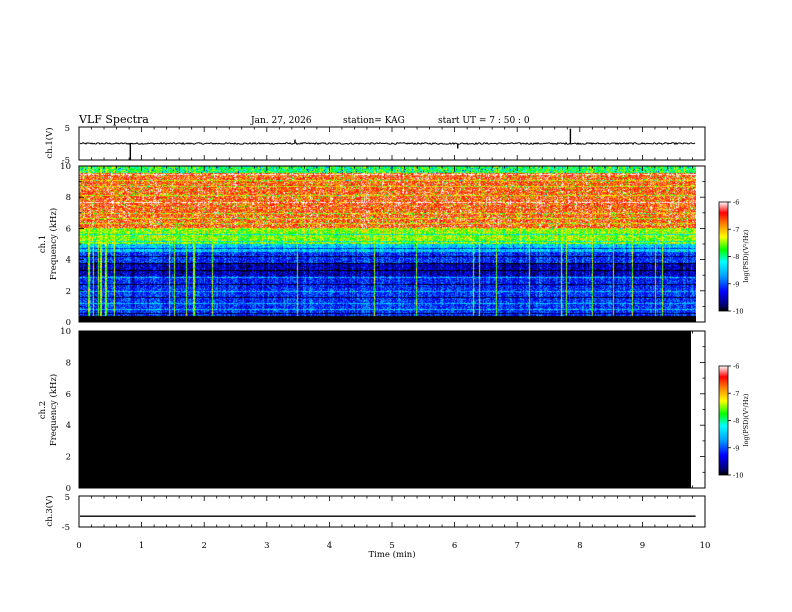 The image size is (792, 612). I want to click on ch1-ylabel: ch.1(V), so click(49, 142).